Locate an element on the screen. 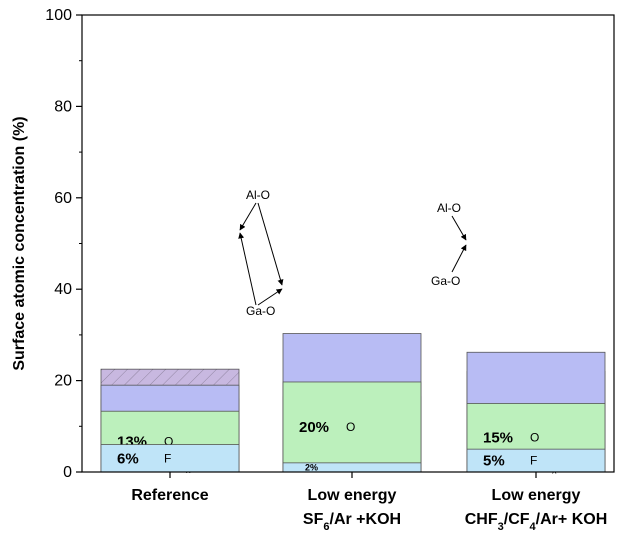 This screenshot has width=626, height=538. y-tick-label: 0 is located at coordinates (67, 472).